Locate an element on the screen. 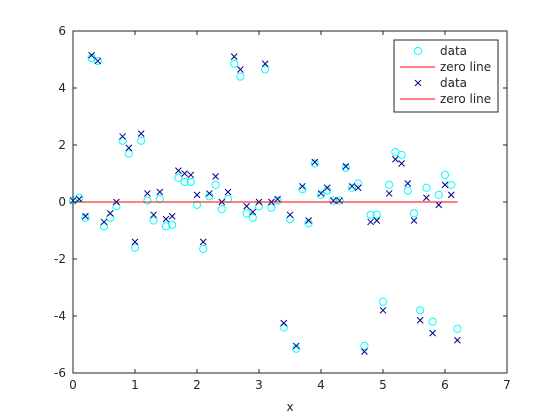 The height and width of the screenshot is (420, 560). y-tick-label: 2 is located at coordinates (62, 145).